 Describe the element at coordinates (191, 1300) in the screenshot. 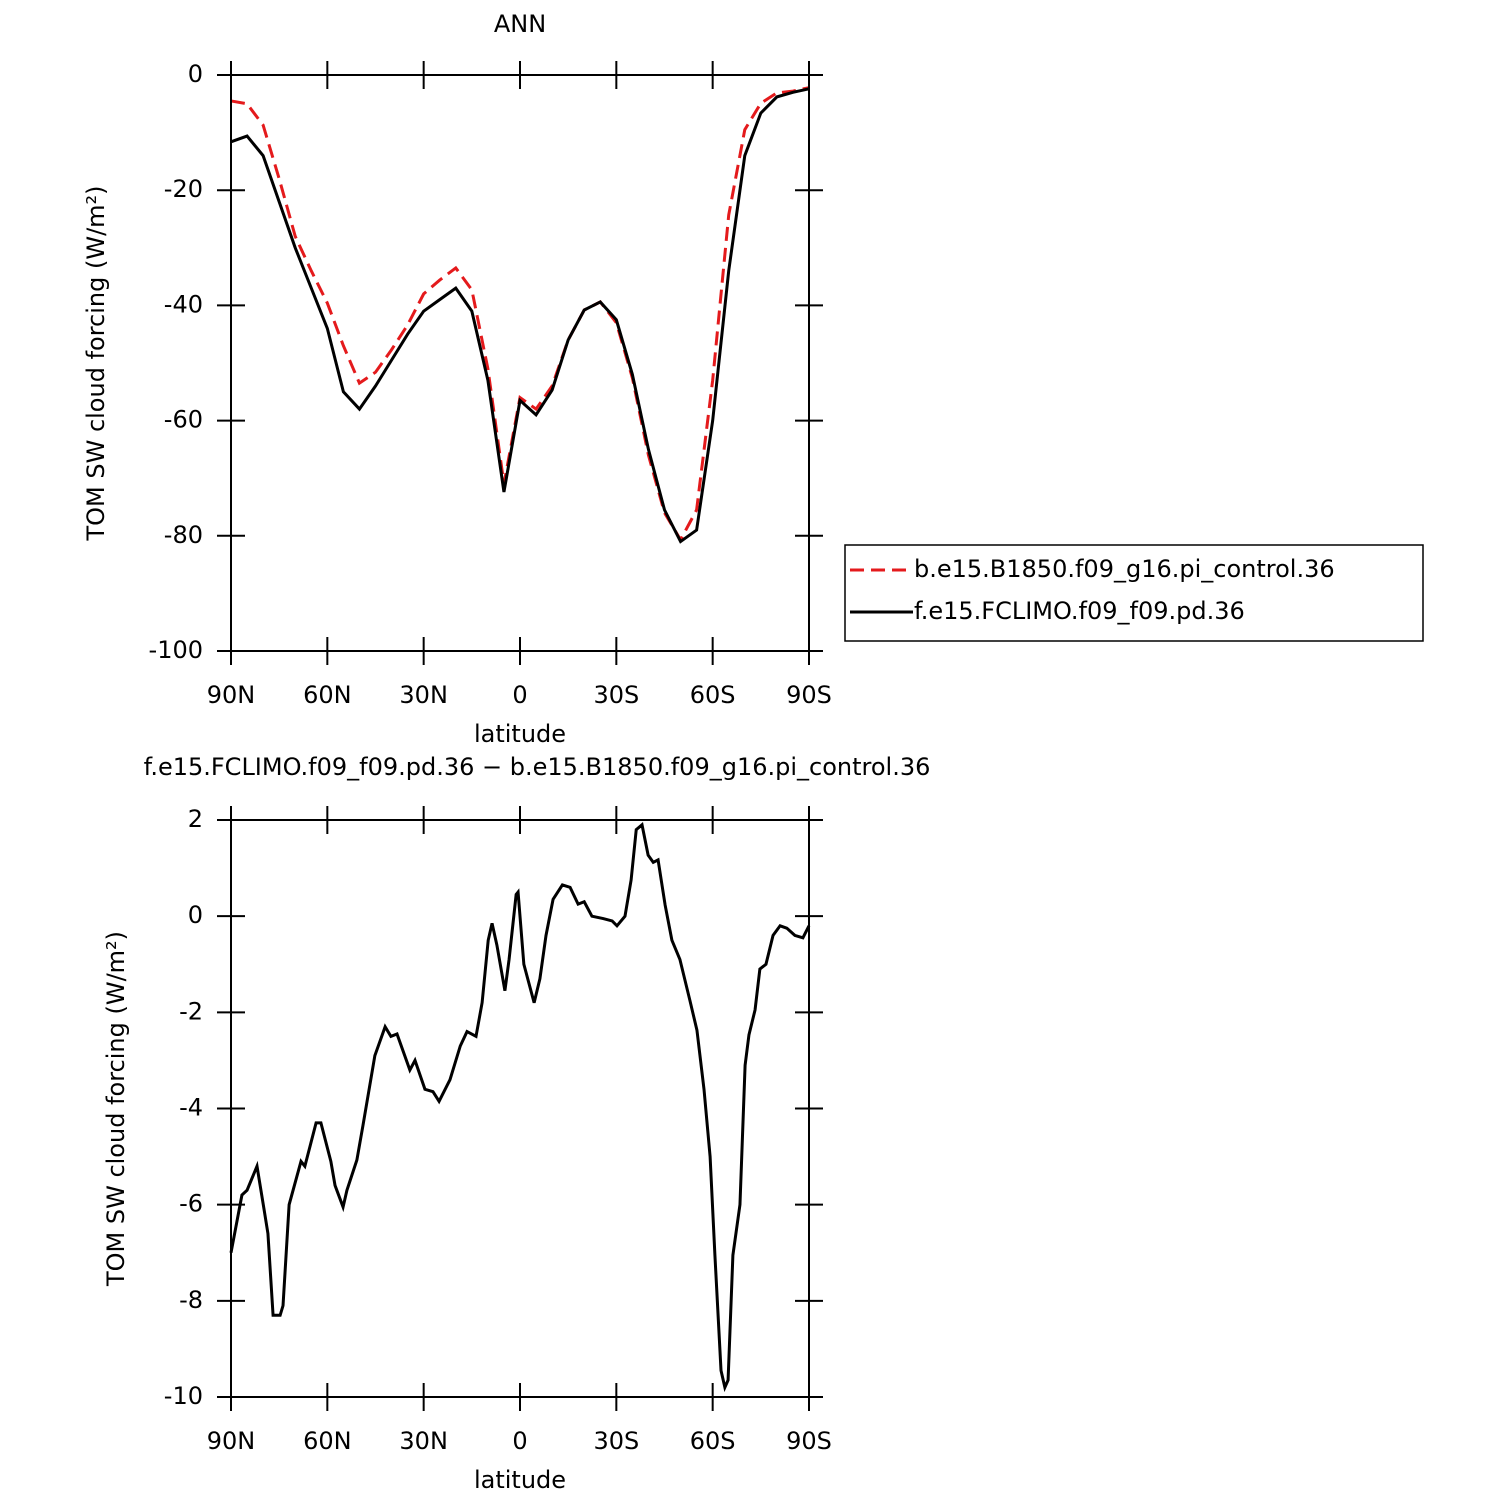

I see `y-tick-label: -8` at that location.